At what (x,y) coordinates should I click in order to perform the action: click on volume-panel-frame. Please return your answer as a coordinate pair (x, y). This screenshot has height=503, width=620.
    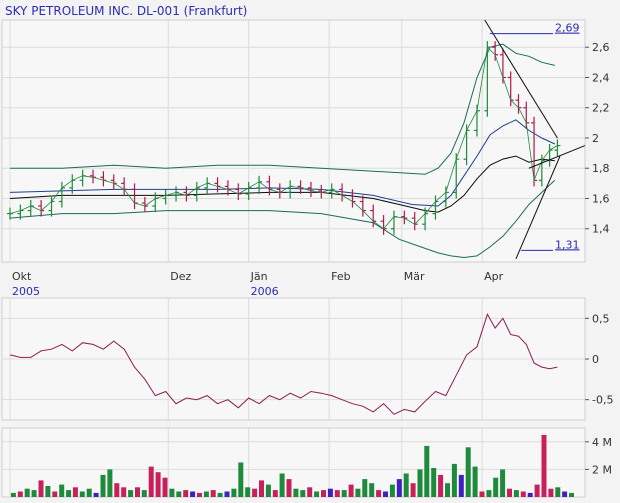
    Looking at the image, I should click on (293, 462).